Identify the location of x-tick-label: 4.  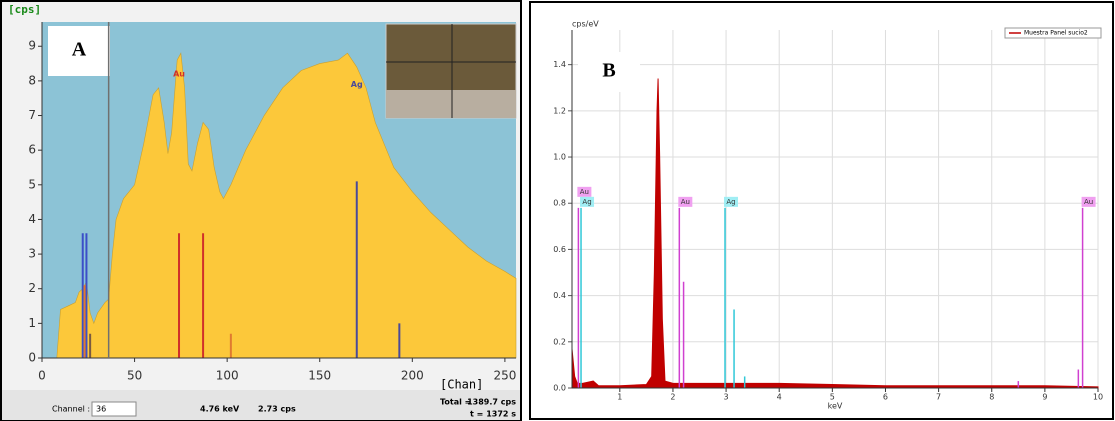
(779, 397).